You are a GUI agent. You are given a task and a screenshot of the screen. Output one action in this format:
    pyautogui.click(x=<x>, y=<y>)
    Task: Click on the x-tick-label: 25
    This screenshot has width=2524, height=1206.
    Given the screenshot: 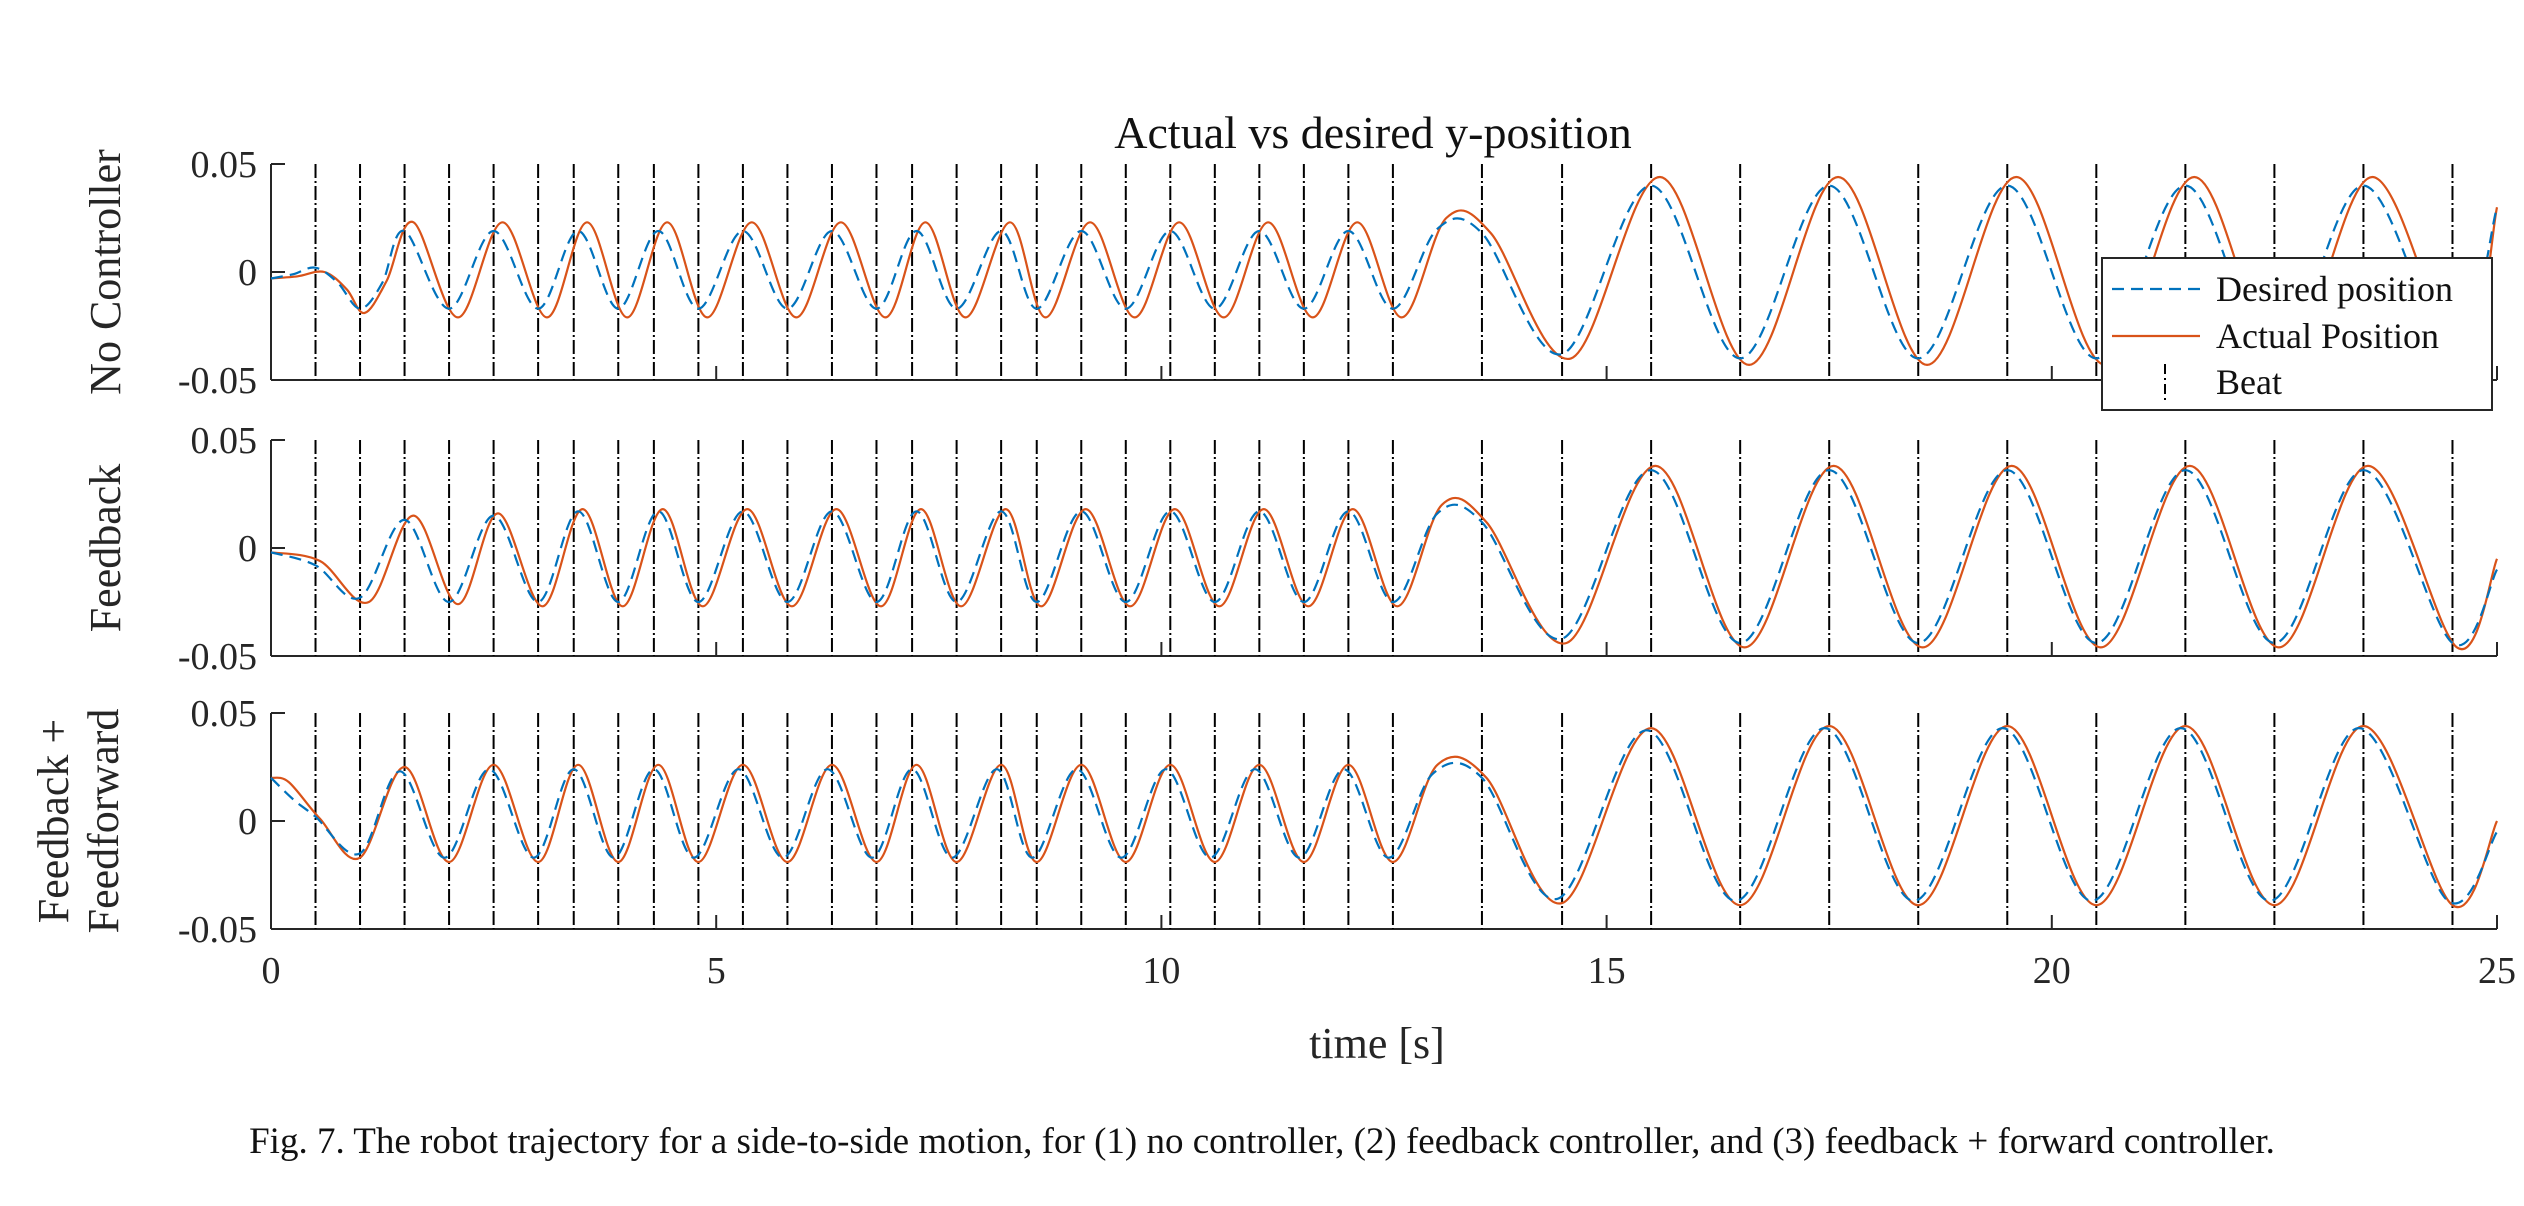 What is the action you would take?
    pyautogui.click(x=2497, y=971)
    